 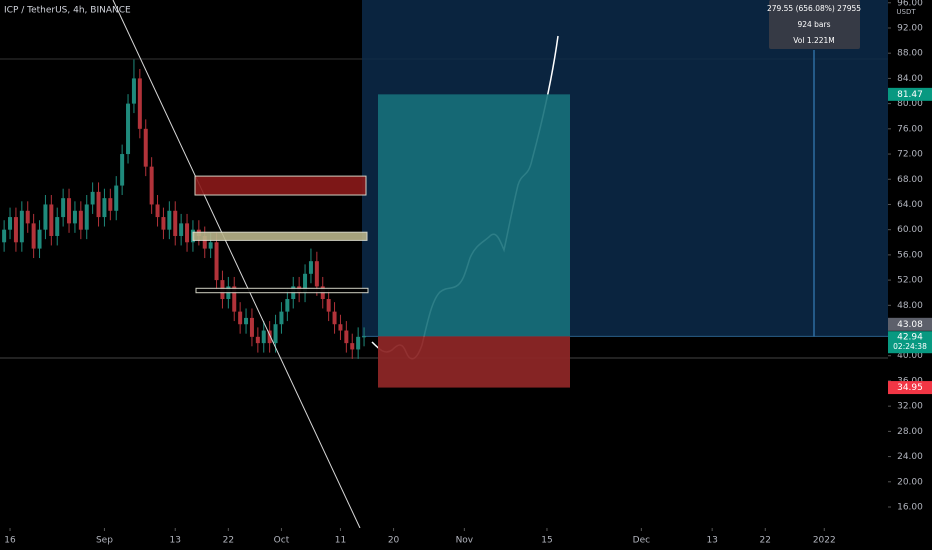 I want to click on y-tick-label: 60.00, so click(x=910, y=230).